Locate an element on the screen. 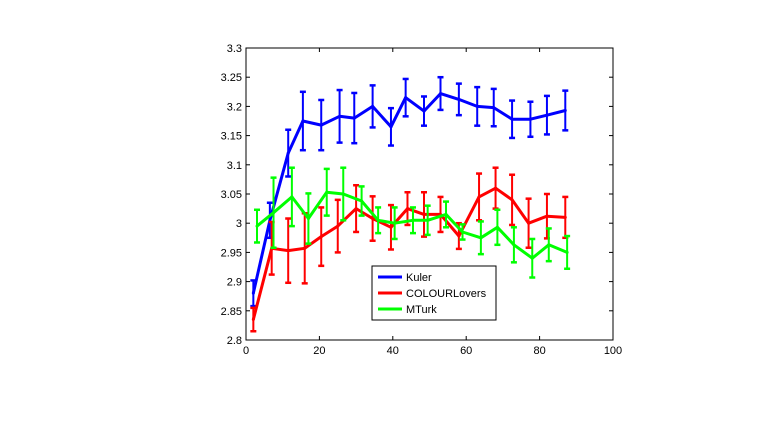 This screenshot has height=432, width=768. legend: Kuler COLOURLovers MTurk is located at coordinates (434, 293).